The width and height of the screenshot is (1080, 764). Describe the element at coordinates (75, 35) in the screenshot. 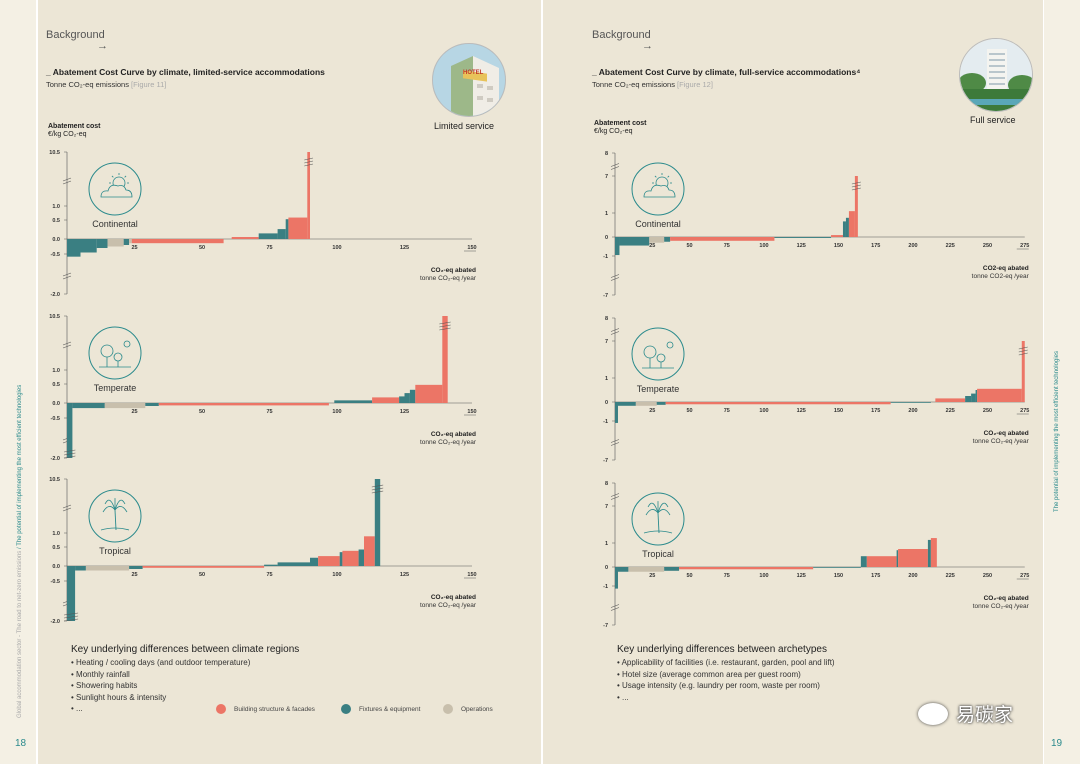

I see `section-label-left: Background` at that location.